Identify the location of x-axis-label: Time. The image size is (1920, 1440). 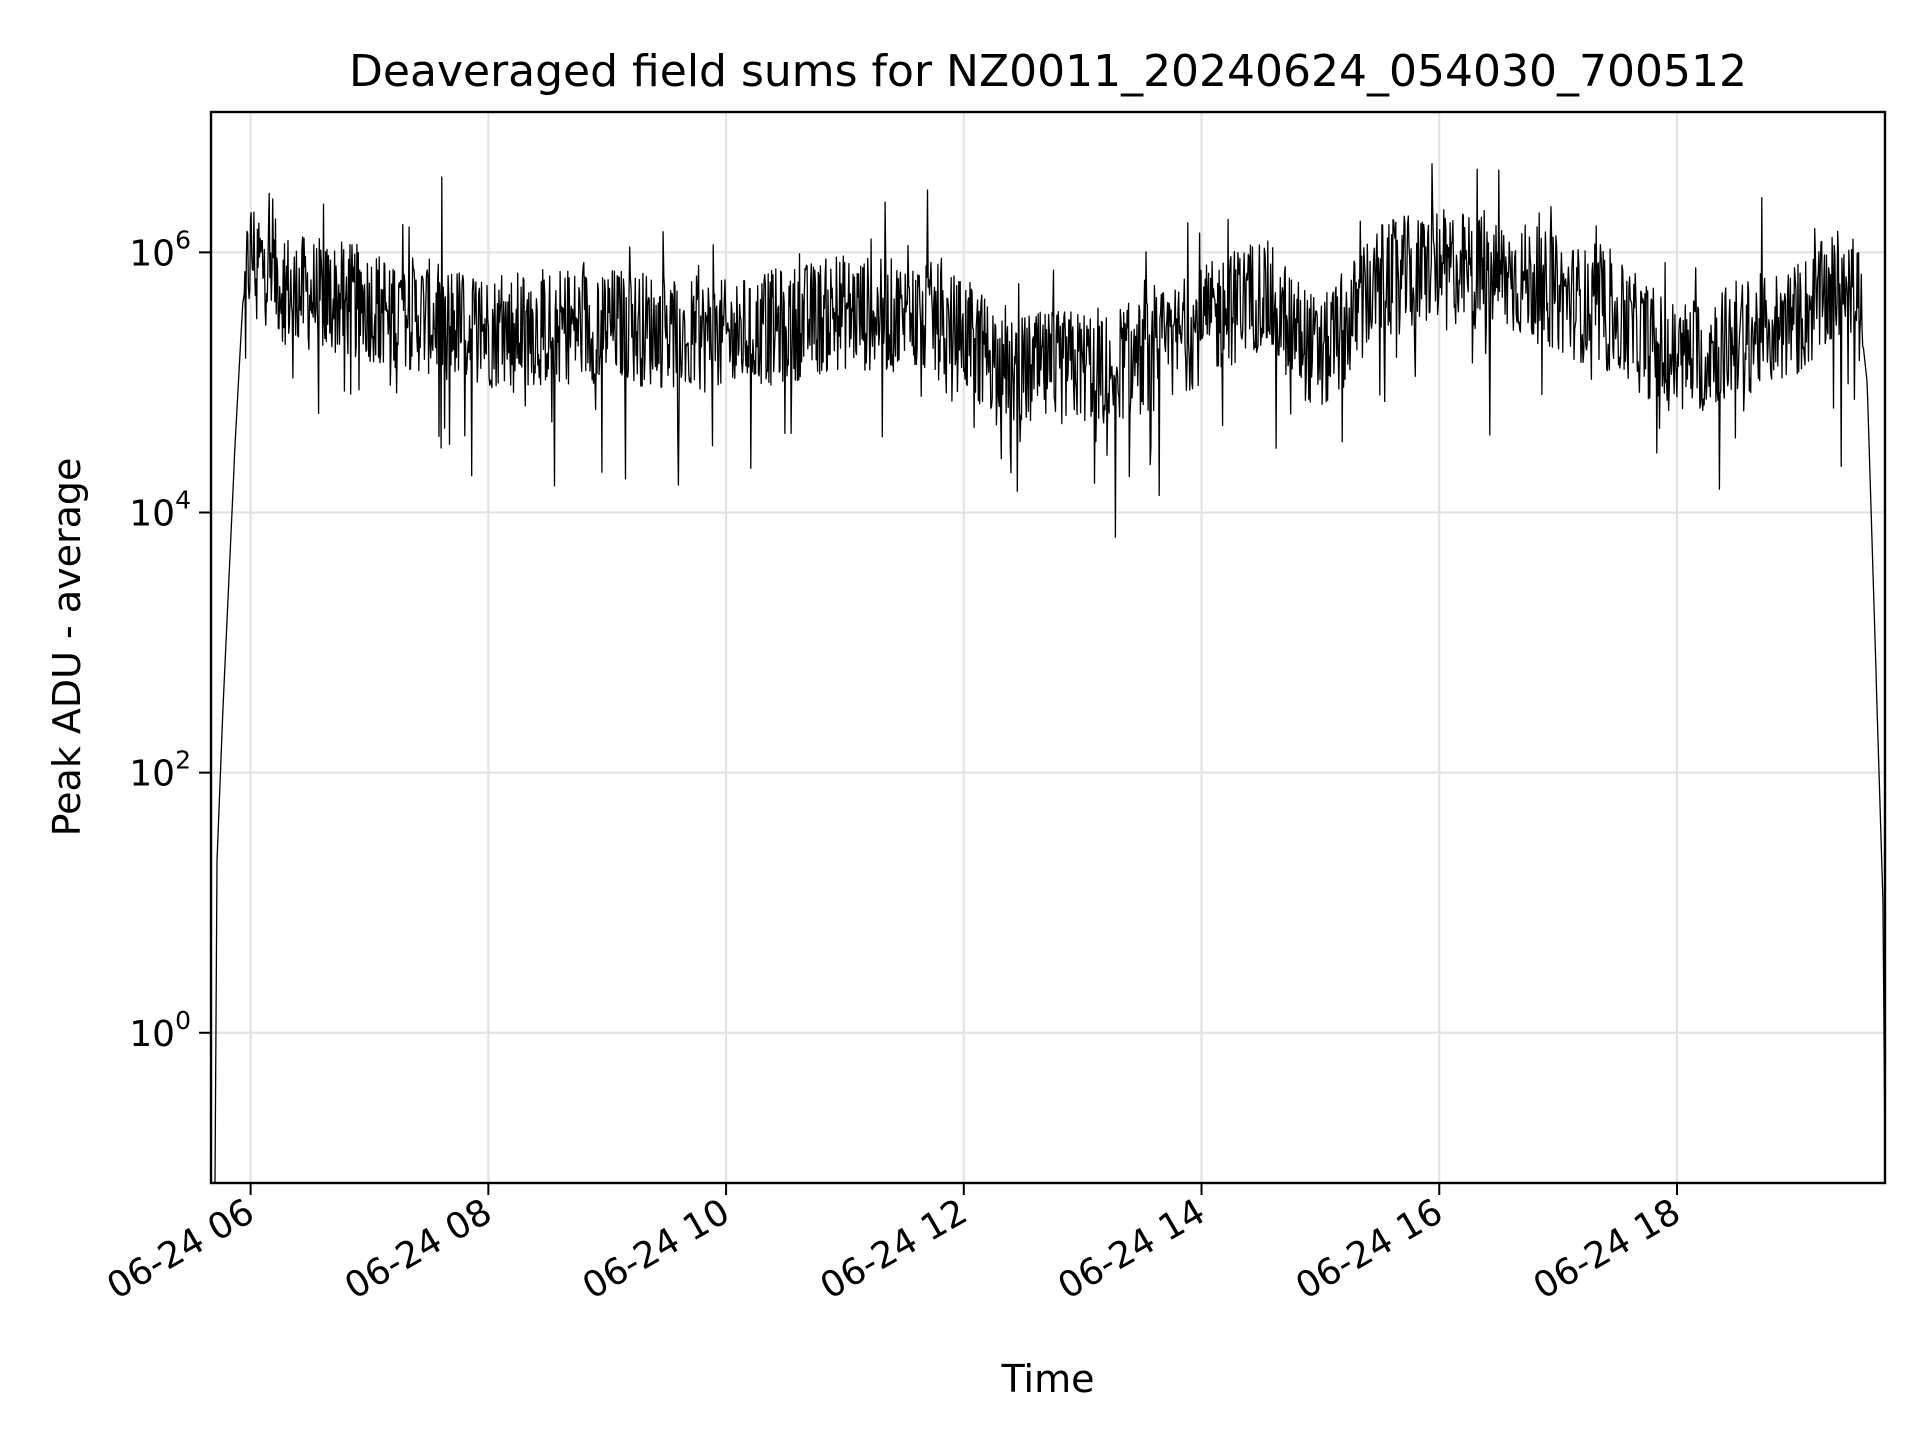
(1048, 1379).